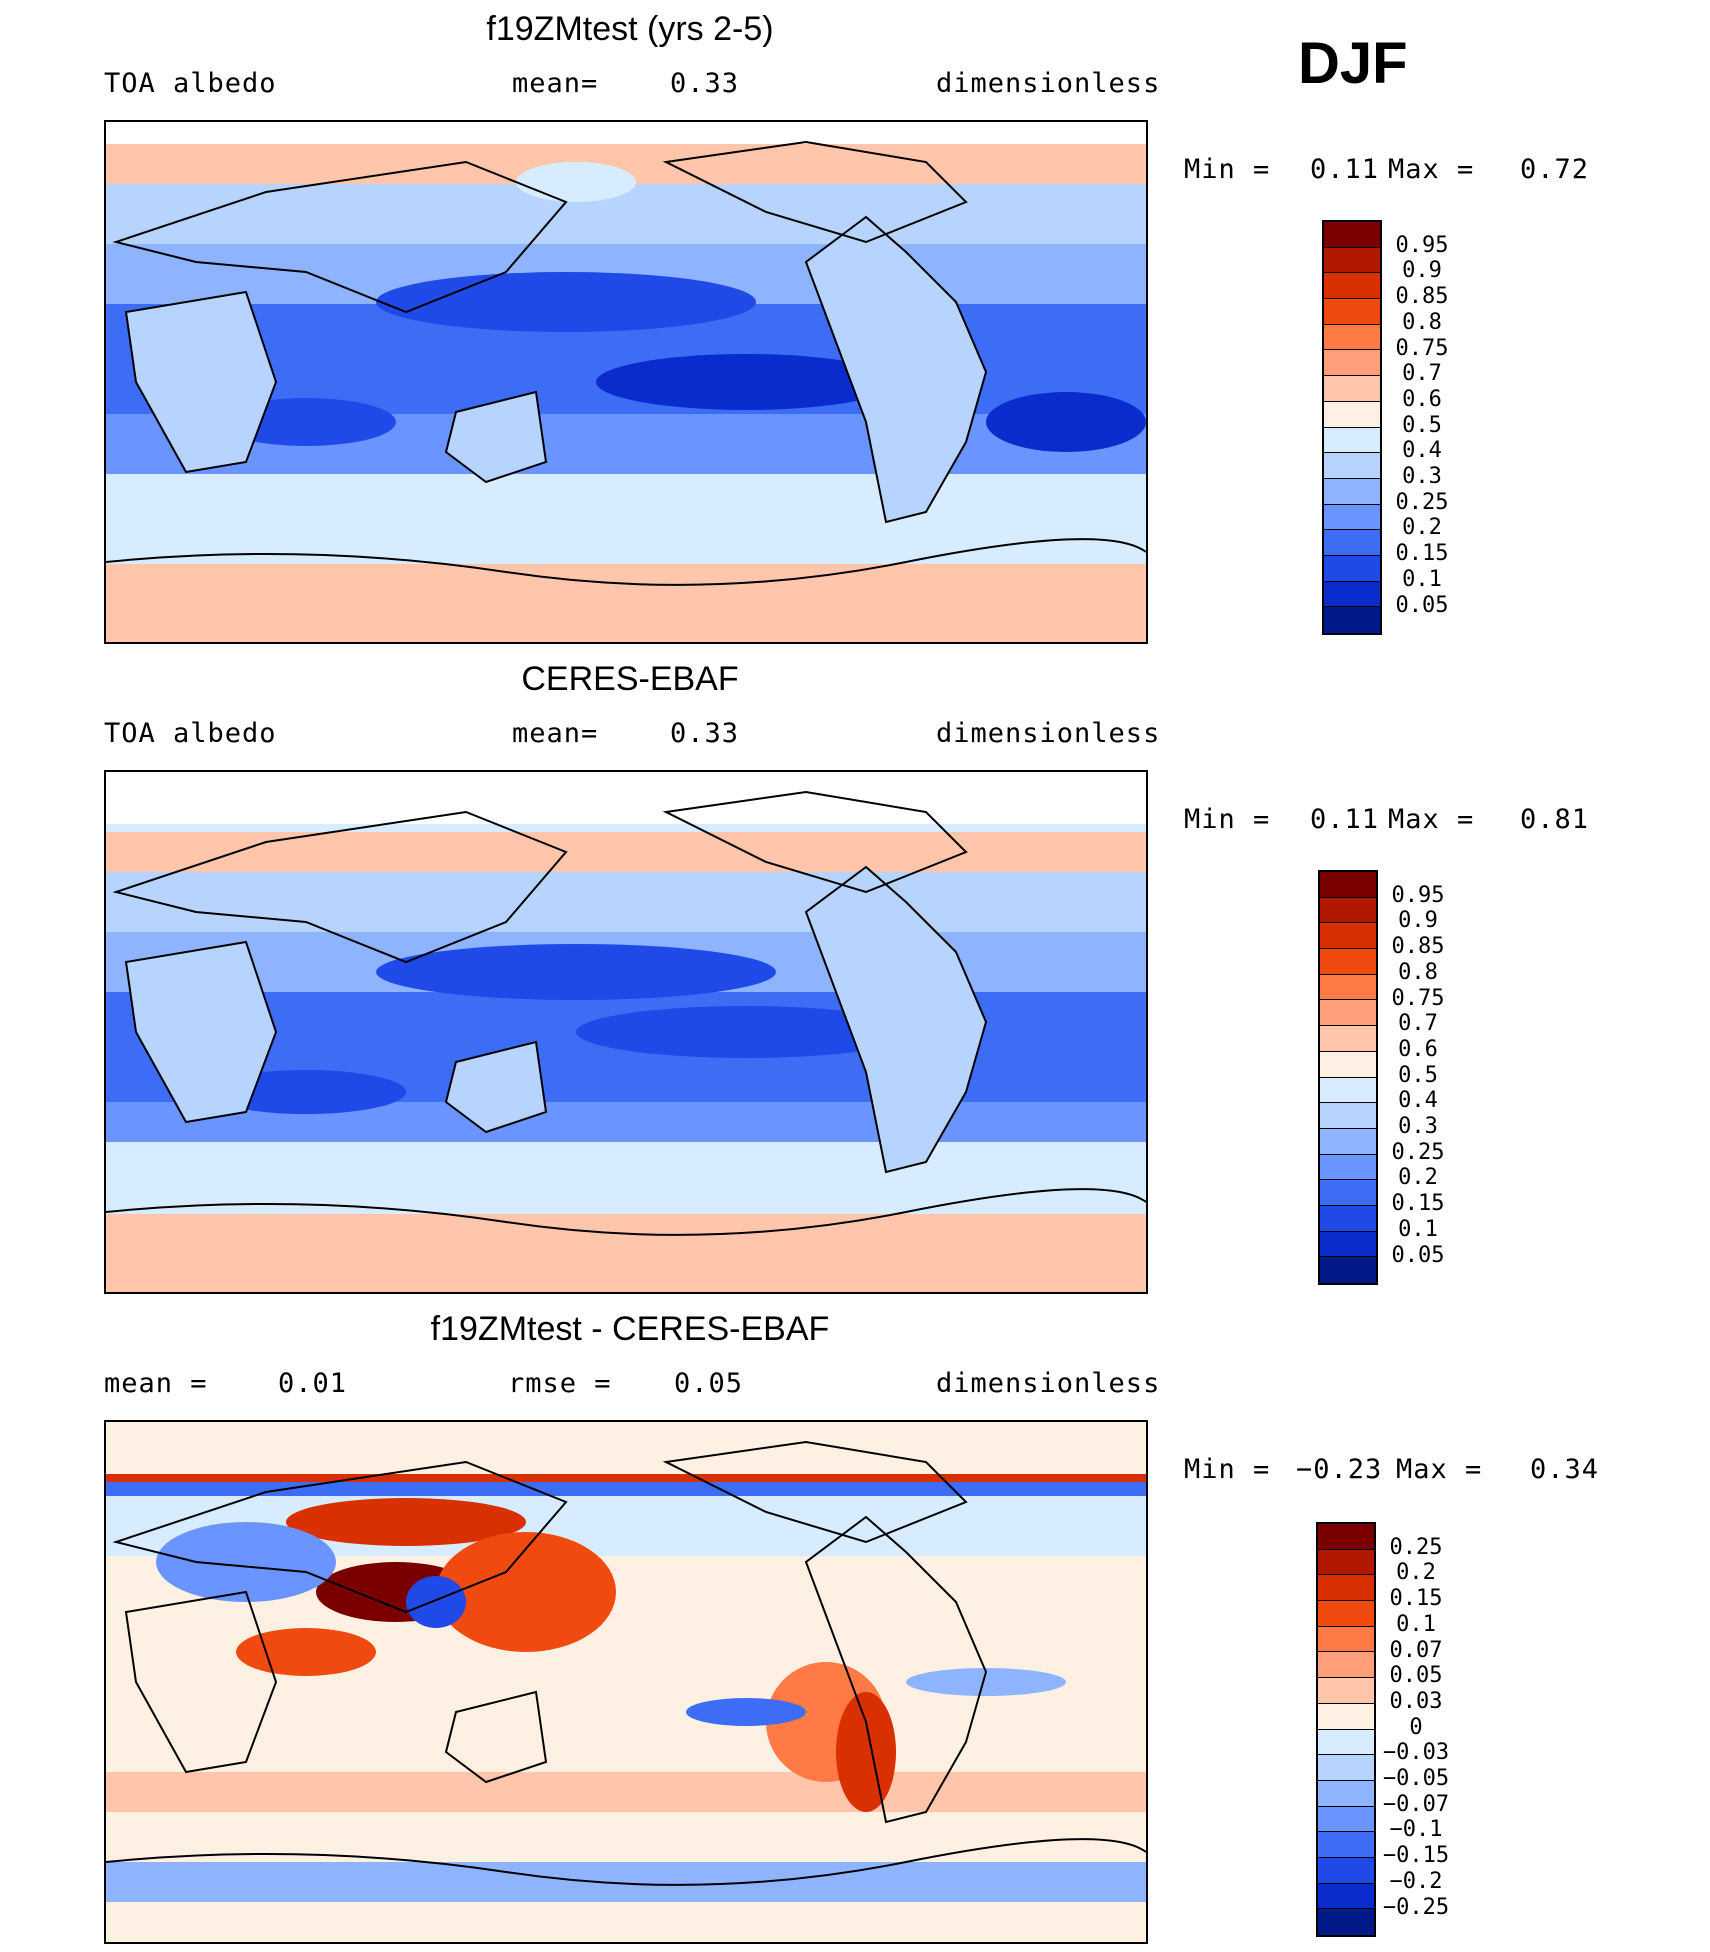  What do you see at coordinates (1431, 169) in the screenshot?
I see `panel1-max-label: Max =` at bounding box center [1431, 169].